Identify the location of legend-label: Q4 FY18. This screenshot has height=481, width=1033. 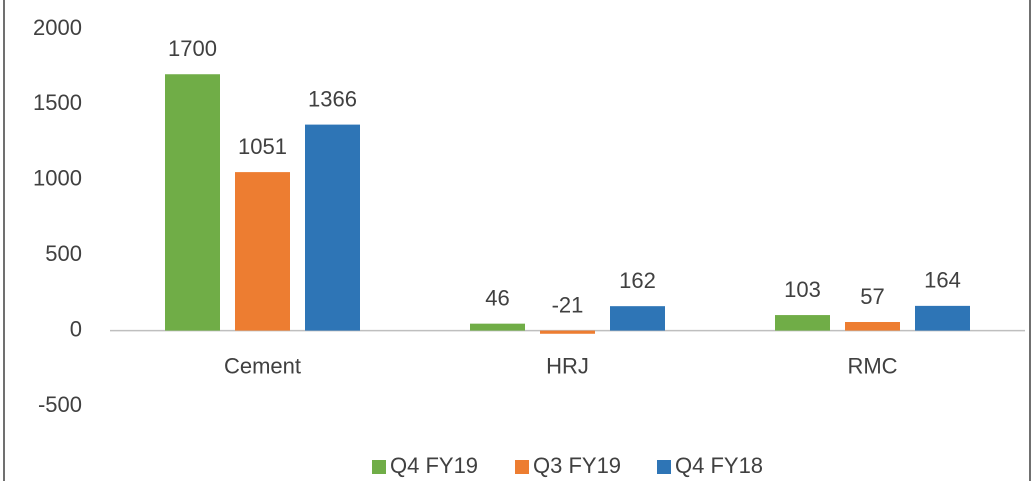
(719, 465).